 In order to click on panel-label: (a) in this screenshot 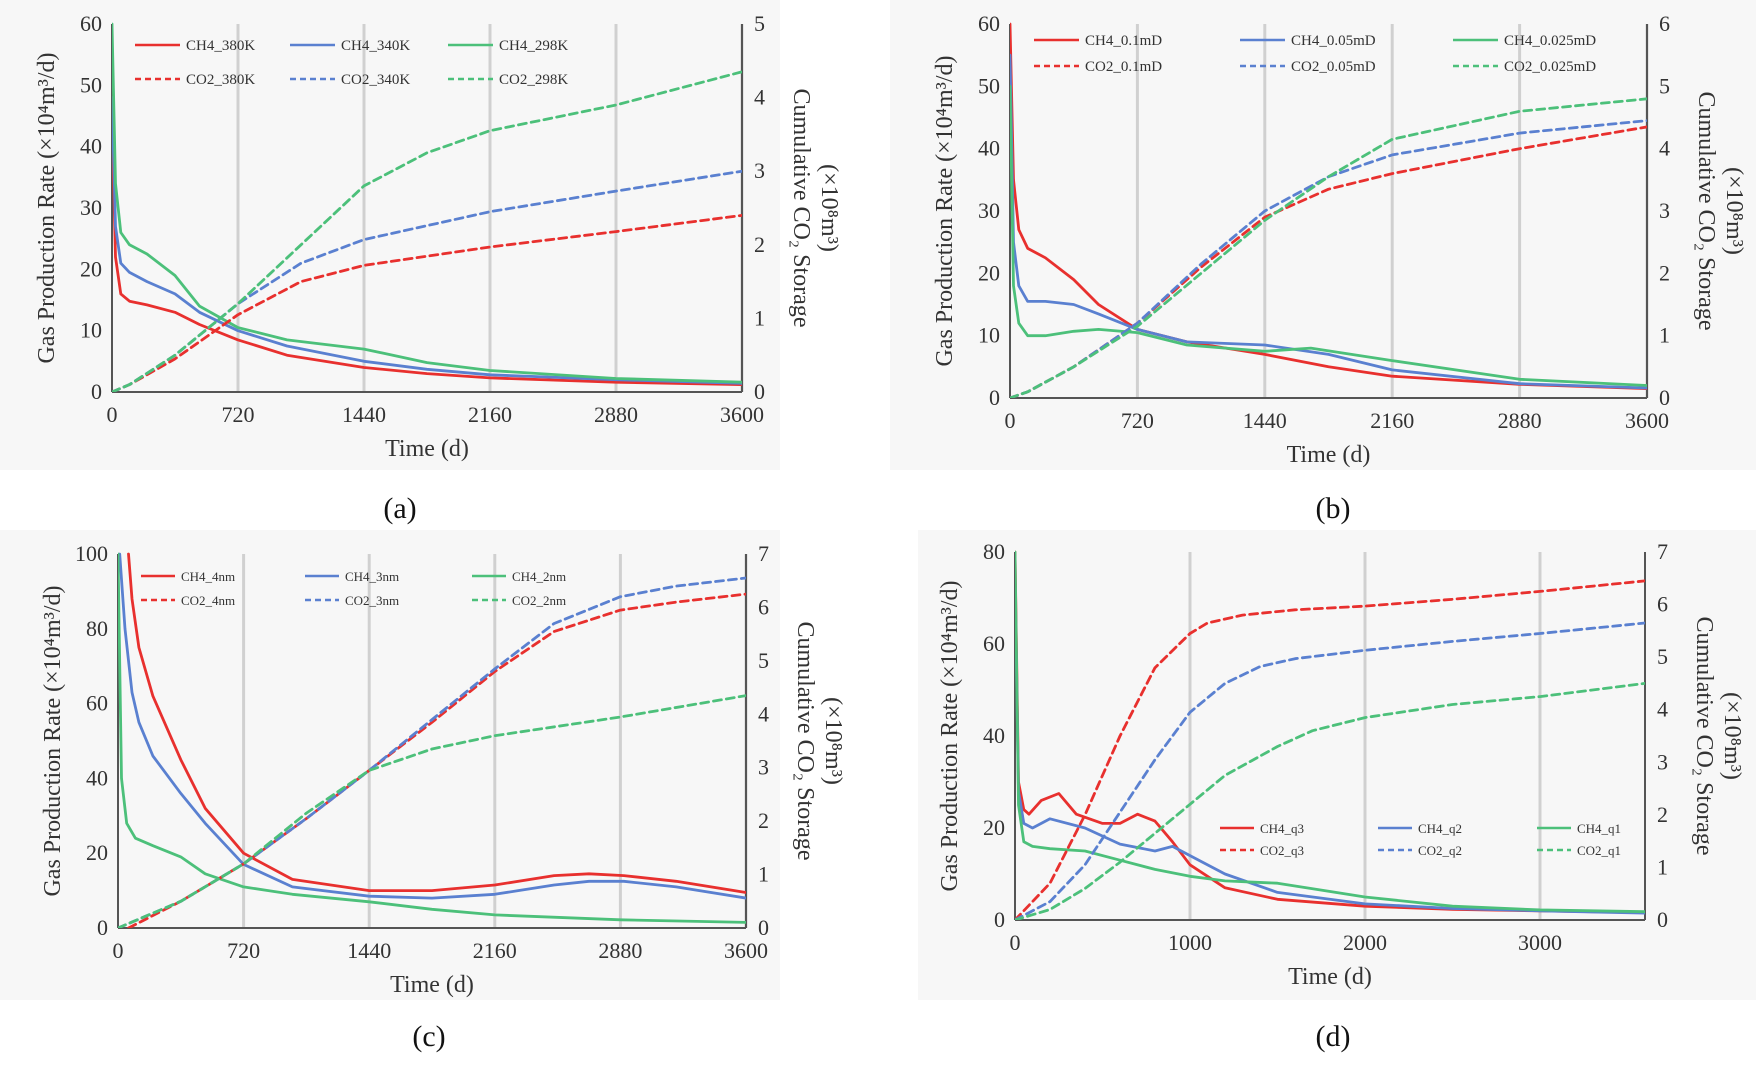, I will do `click(399, 508)`.